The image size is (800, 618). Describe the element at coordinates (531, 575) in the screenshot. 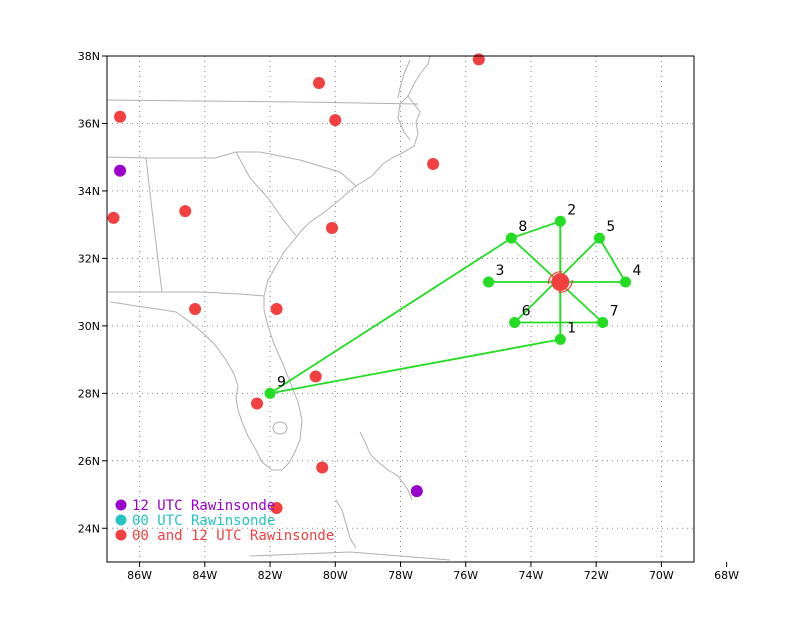

I see `x-tick-label: 74W` at that location.